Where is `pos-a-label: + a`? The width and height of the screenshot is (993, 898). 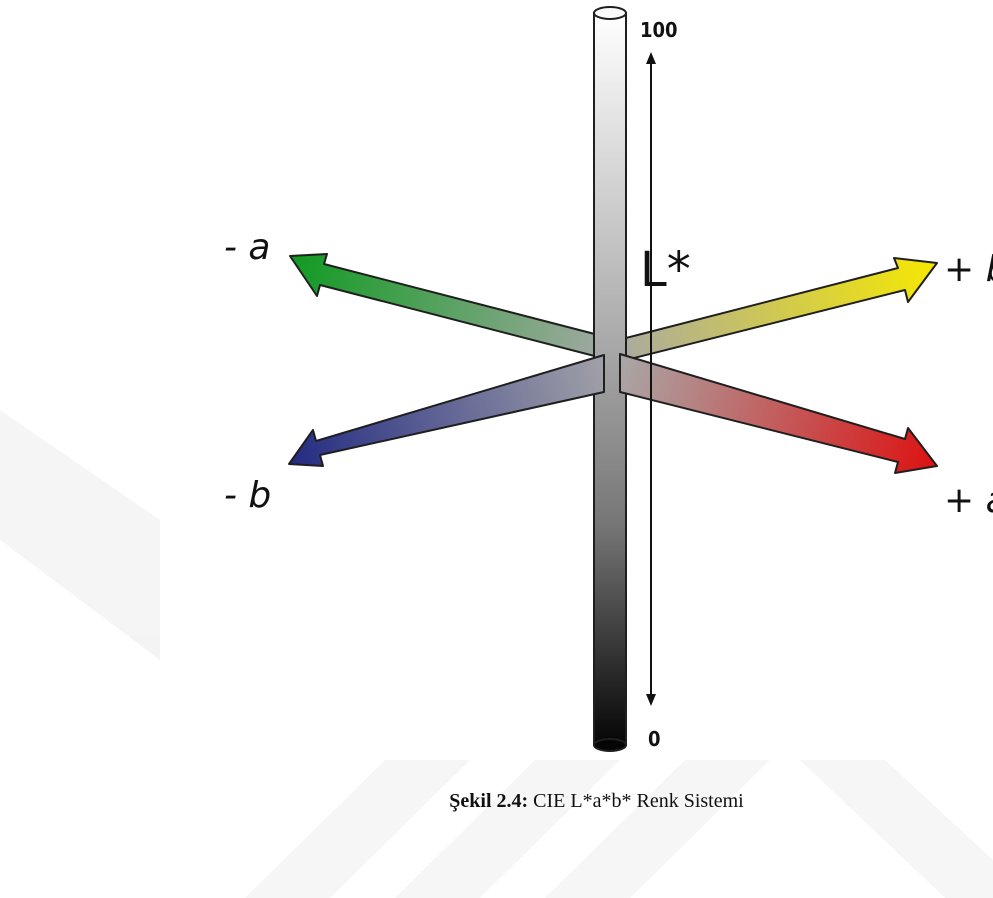 pos-a-label: + a is located at coordinates (968, 500).